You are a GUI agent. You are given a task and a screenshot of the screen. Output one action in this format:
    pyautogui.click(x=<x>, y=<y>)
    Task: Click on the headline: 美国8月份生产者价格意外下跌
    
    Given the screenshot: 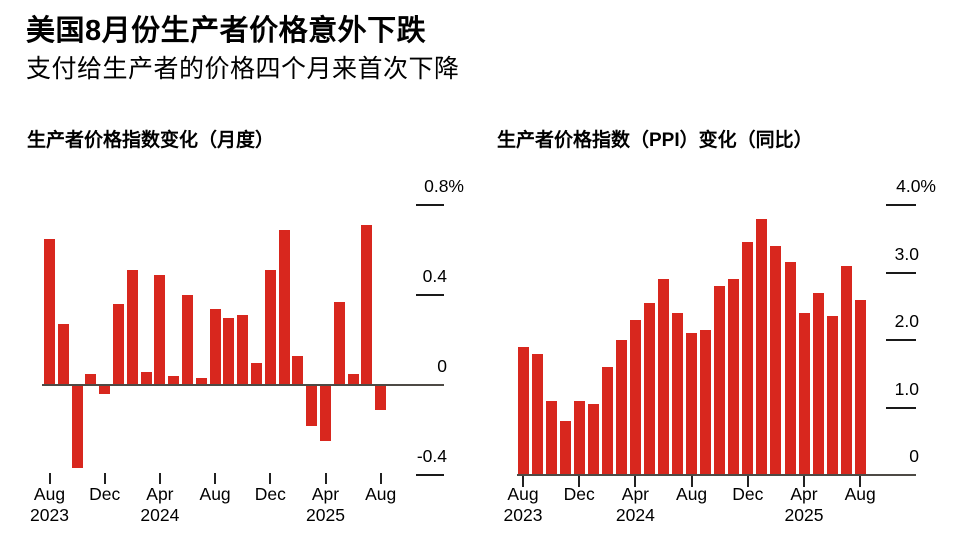 What is the action you would take?
    pyautogui.click(x=226, y=31)
    